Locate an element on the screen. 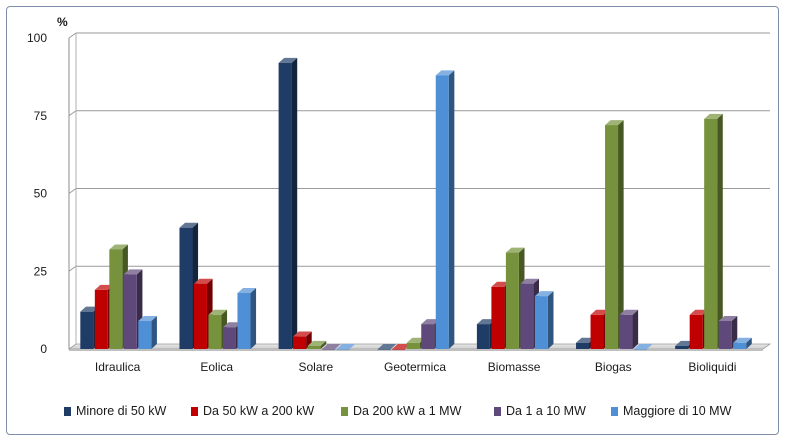 This screenshot has width=785, height=441. axes is located at coordinates (72, 191).